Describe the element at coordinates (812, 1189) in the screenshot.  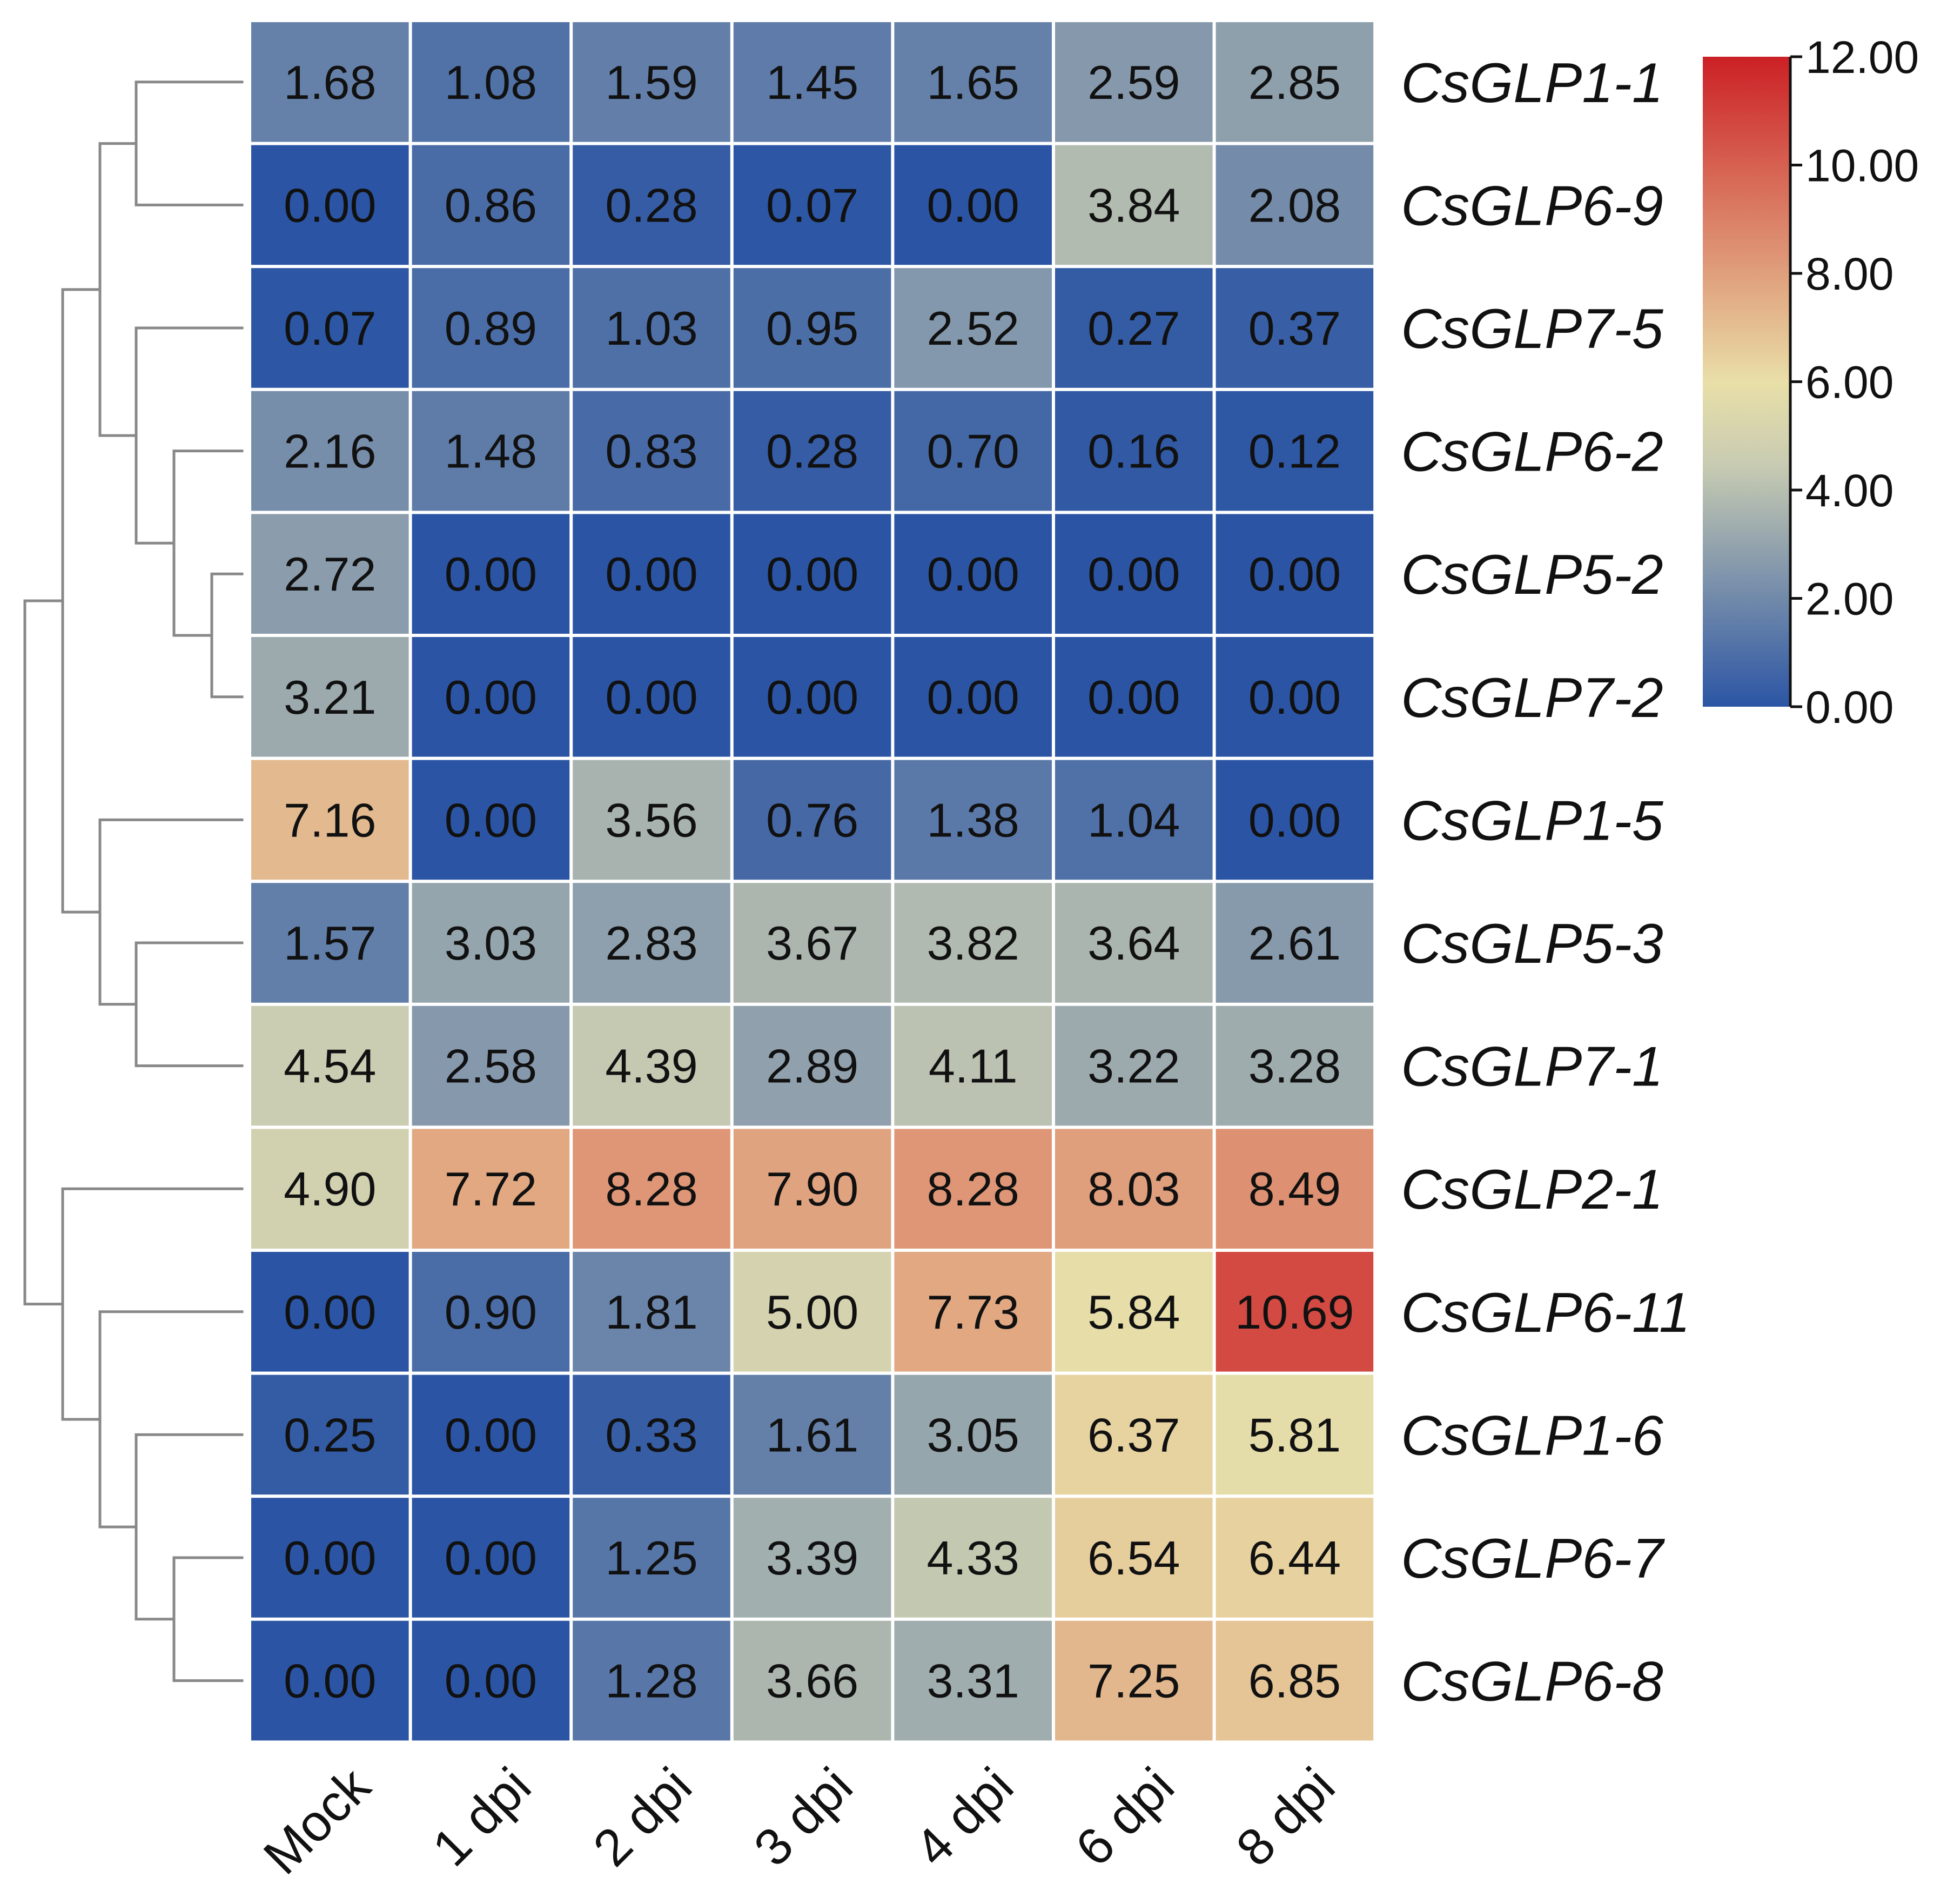
I see `cell-value-label: 7.90` at that location.